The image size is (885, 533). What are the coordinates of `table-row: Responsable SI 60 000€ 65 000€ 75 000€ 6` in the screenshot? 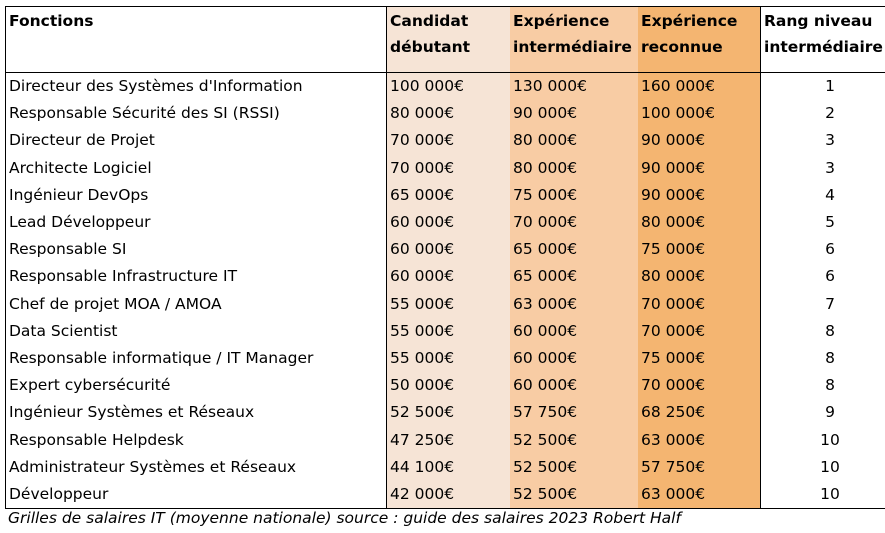 It's located at (445, 250).